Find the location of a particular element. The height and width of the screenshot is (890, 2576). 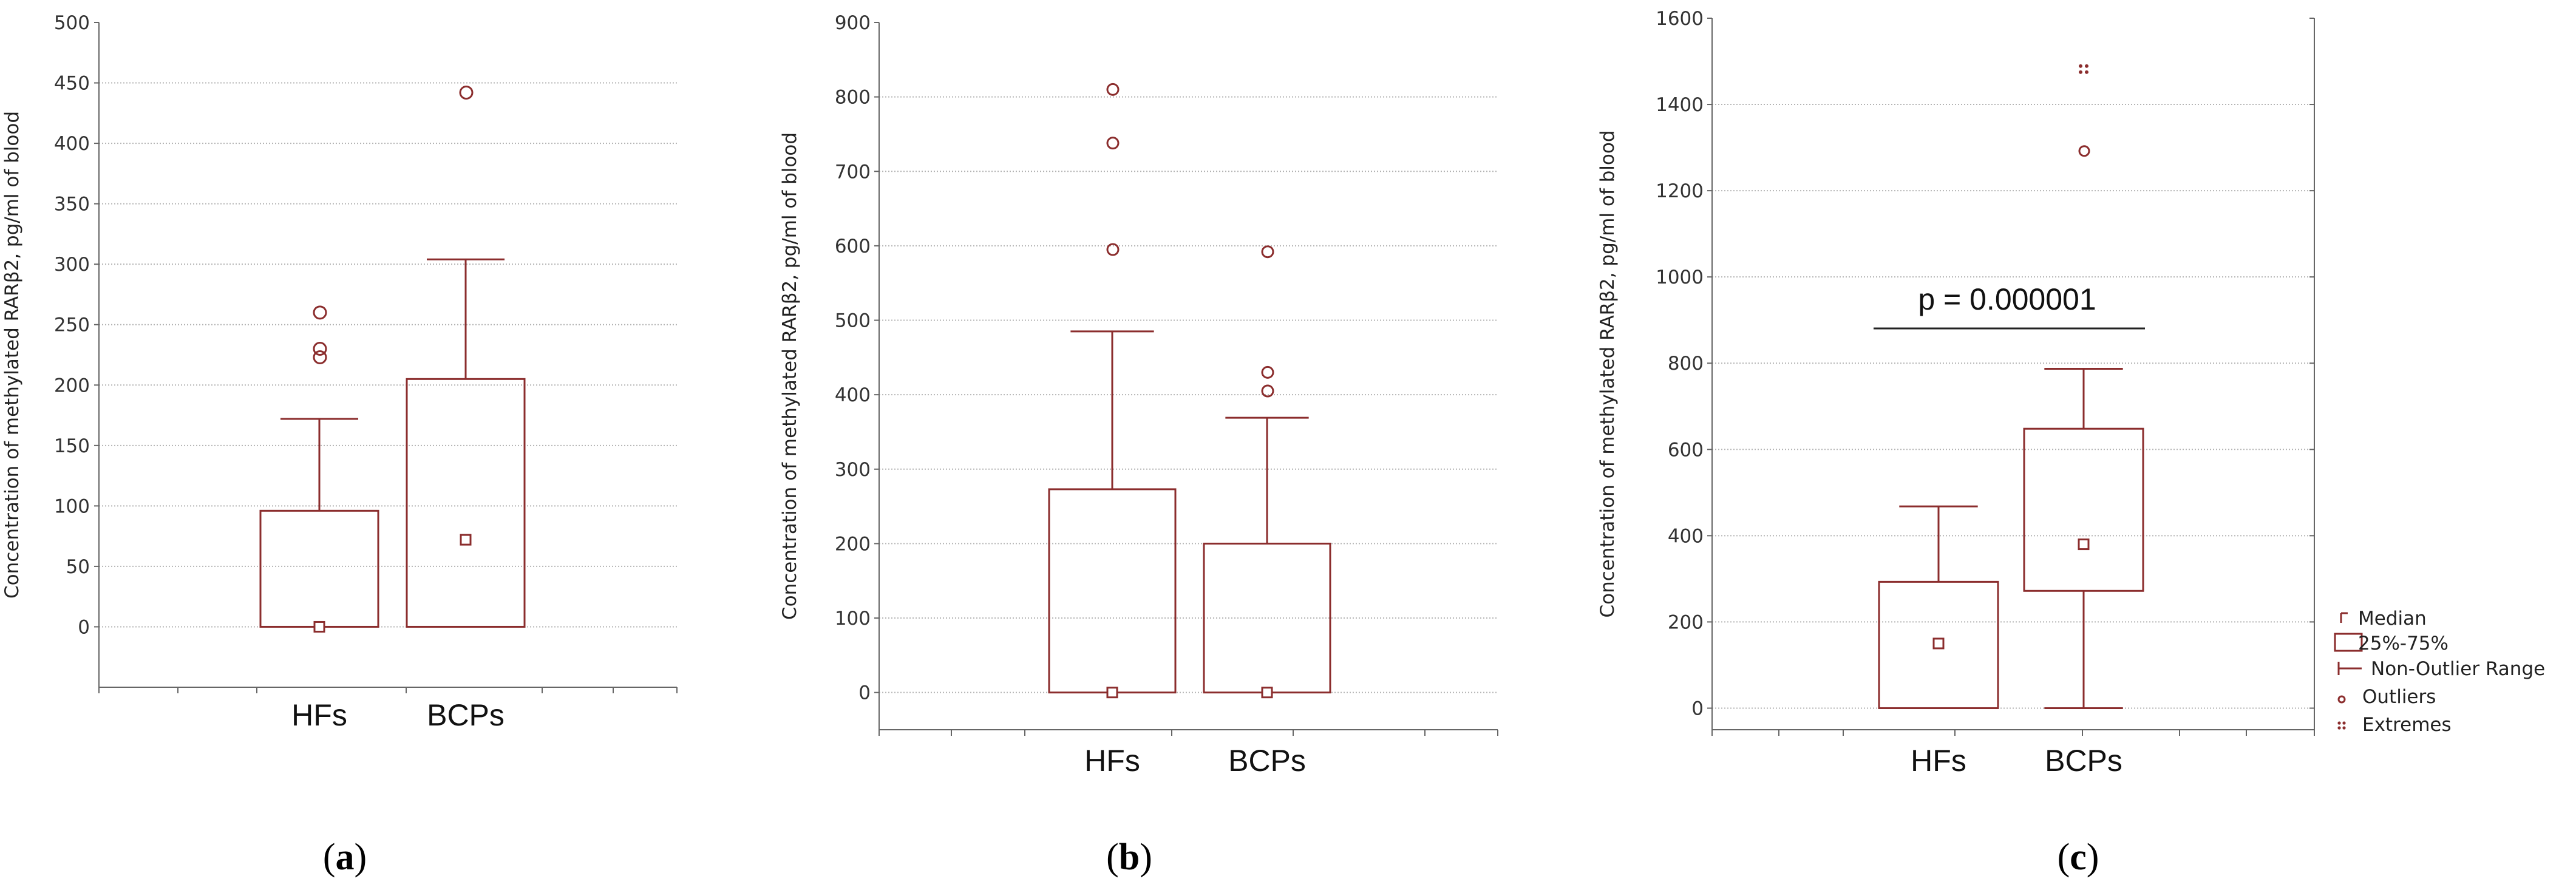

panel-b-y-tick-label: 300 is located at coordinates (853, 470).